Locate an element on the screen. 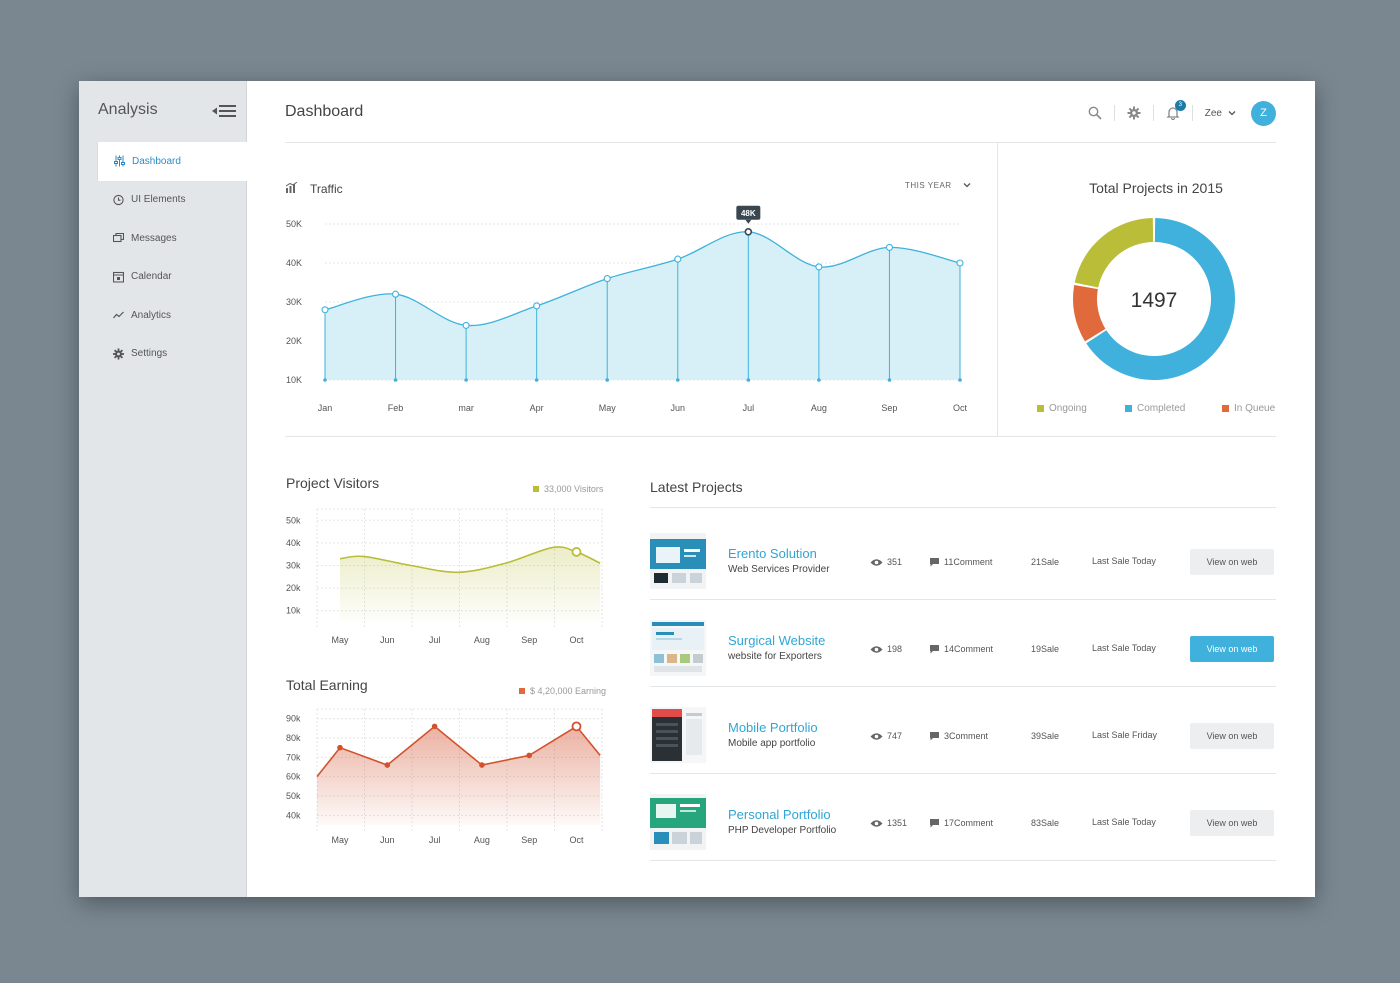 The height and width of the screenshot is (983, 1400). x-tick-label: Apr is located at coordinates (537, 408).